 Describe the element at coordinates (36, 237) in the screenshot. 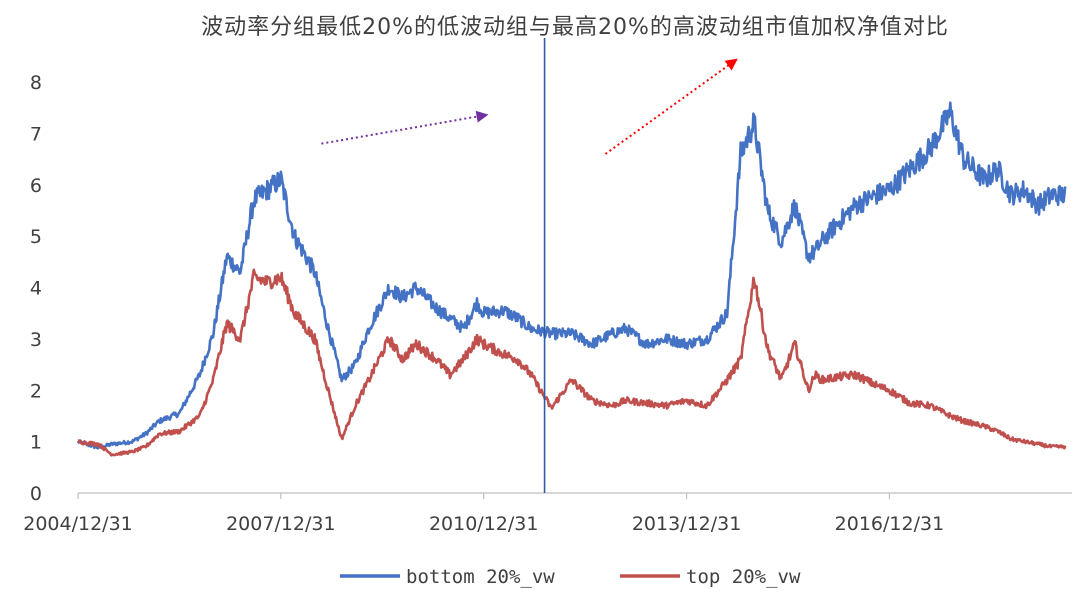

I see `y-tick-label: 5` at that location.